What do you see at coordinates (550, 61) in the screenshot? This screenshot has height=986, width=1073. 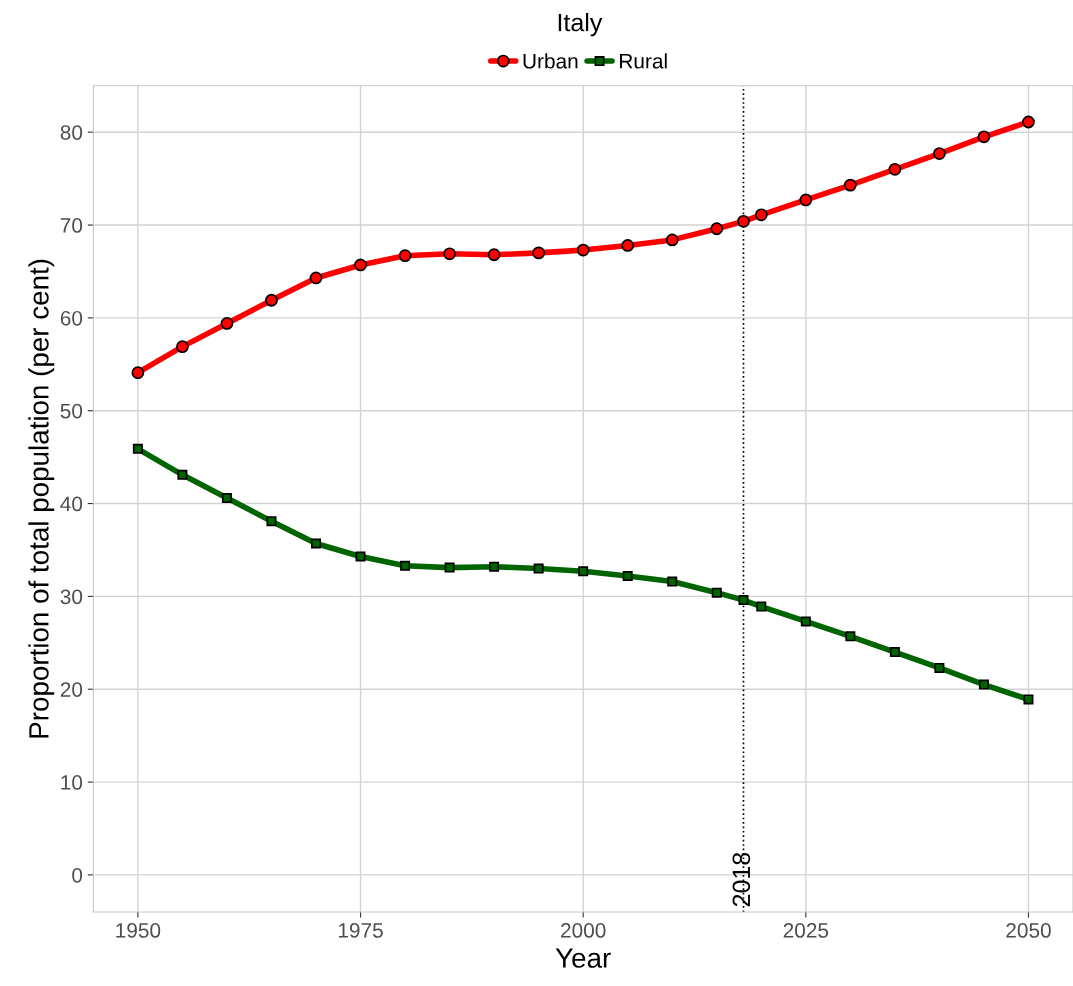 I see `legend-label: Urban` at bounding box center [550, 61].